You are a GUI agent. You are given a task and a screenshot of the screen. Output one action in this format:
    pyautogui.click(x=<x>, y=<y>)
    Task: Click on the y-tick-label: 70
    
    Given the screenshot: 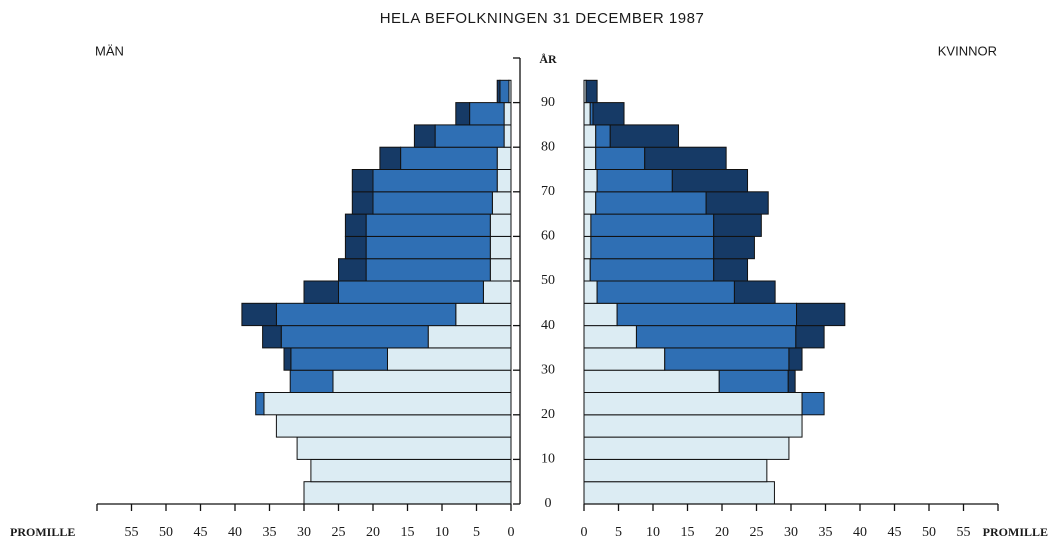 What is the action you would take?
    pyautogui.click(x=548, y=191)
    